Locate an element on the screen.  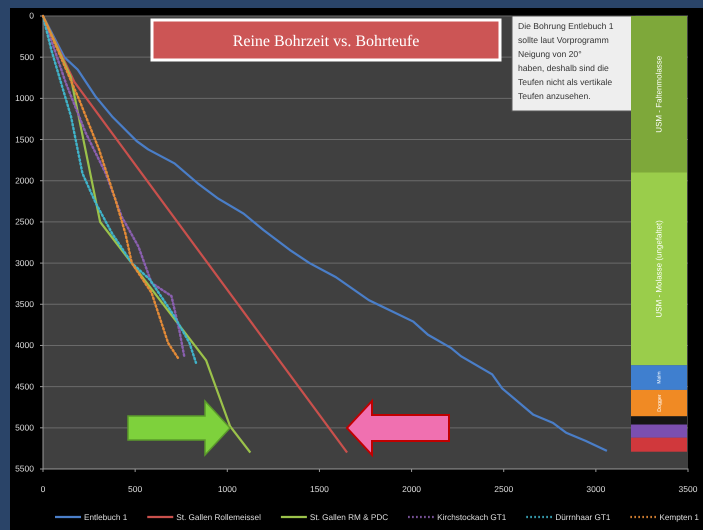
x-tick-label: 500 is located at coordinates (135, 489).